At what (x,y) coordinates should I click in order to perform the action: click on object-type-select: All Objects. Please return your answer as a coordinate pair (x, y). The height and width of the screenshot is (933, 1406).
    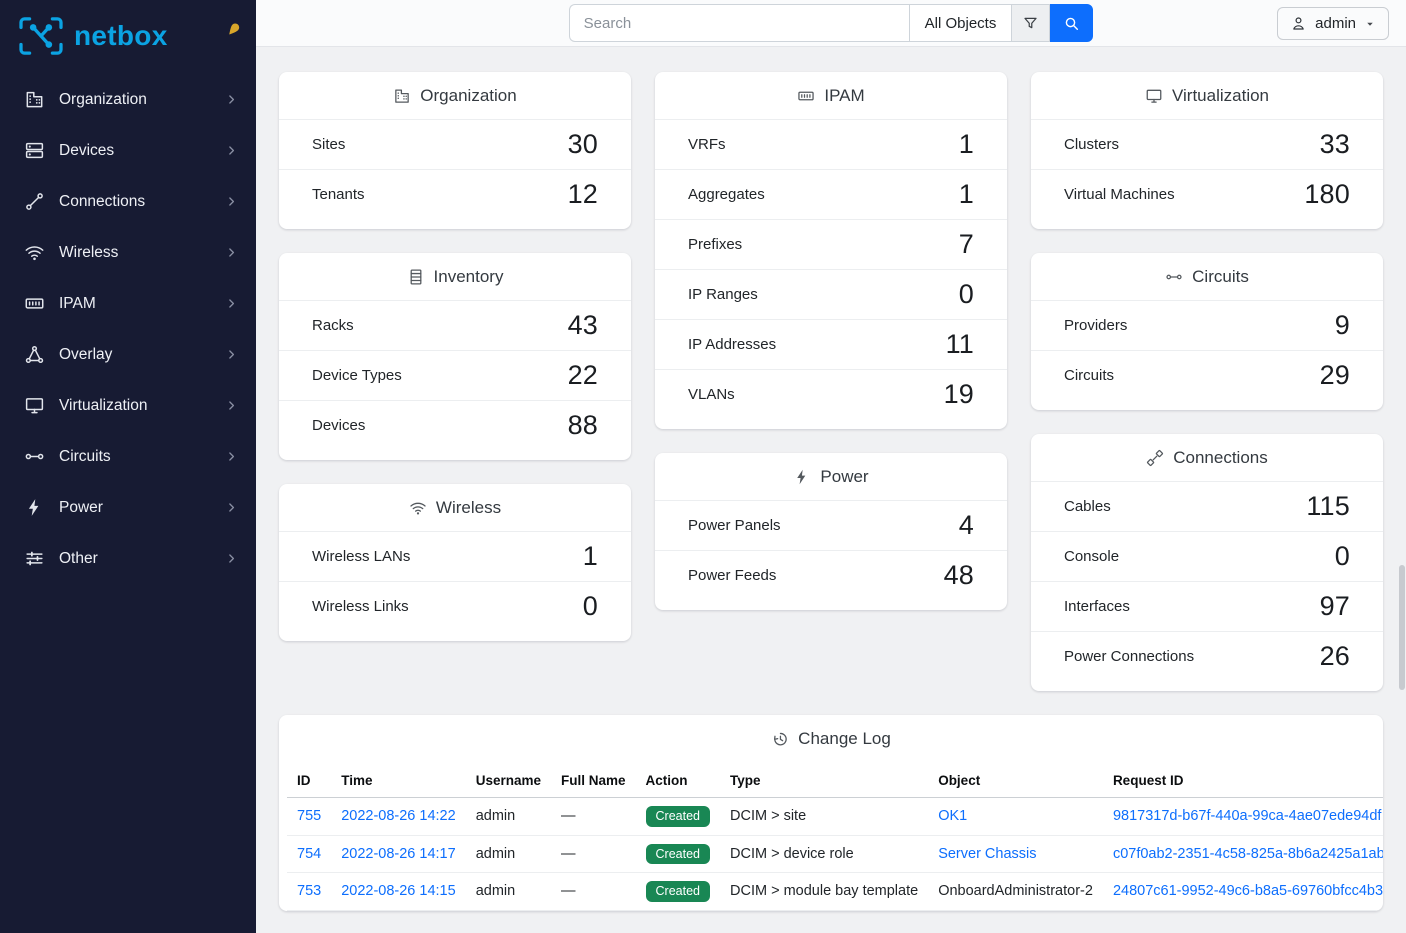
    Looking at the image, I should click on (960, 23).